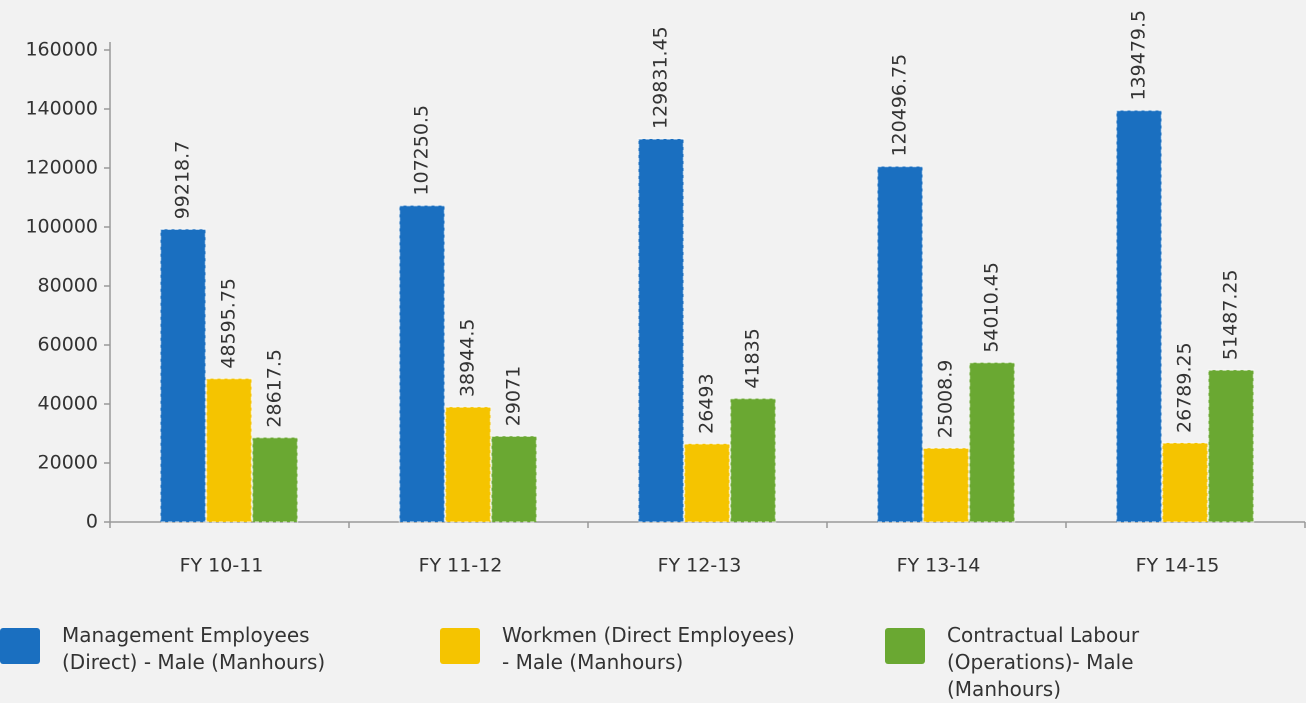  Describe the element at coordinates (1178, 566) in the screenshot. I see `x-tick-label: FY 14-15` at that location.